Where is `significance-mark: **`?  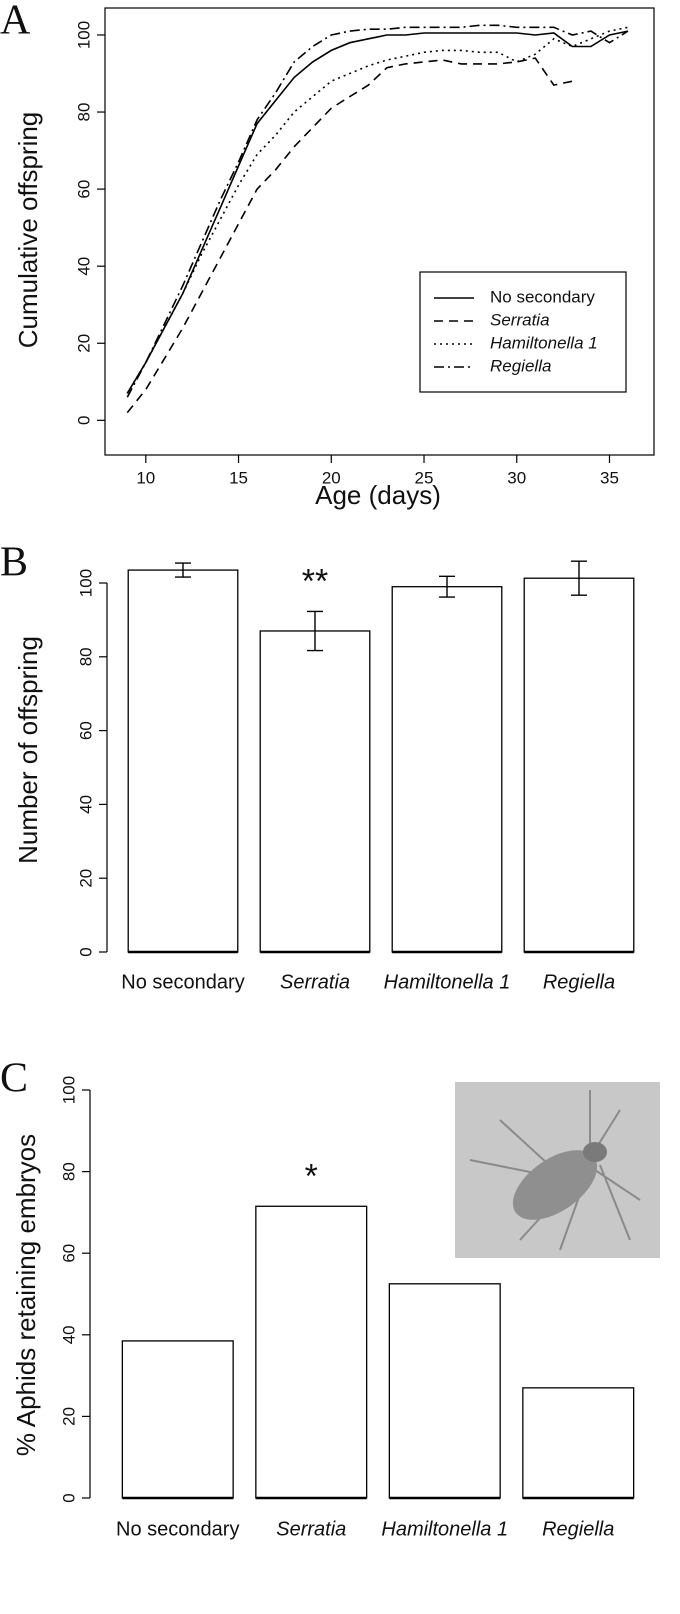 significance-mark: ** is located at coordinates (315, 581).